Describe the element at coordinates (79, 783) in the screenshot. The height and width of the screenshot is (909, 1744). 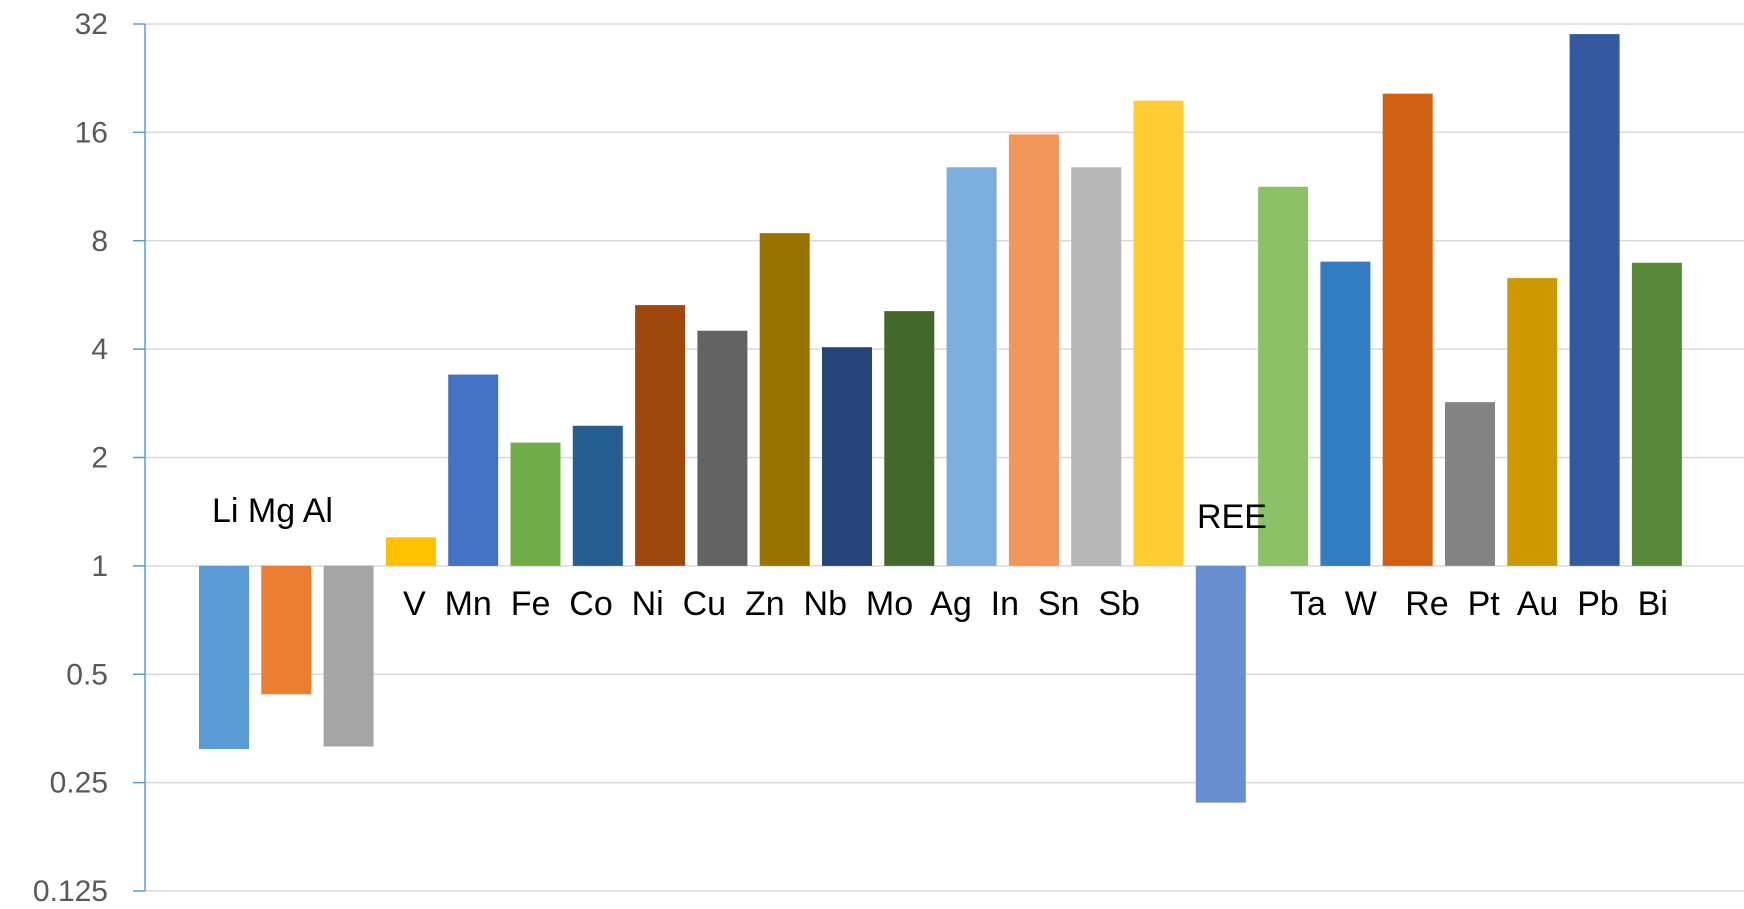
I see `y-tick-label: 0.25` at that location.